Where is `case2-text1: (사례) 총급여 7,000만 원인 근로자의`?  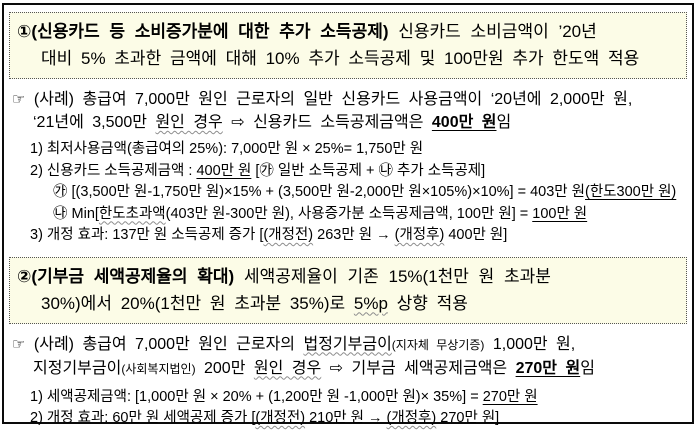 case2-text1: (사례) 총급여 7,000만 원인 근로자의 is located at coordinates (164, 344).